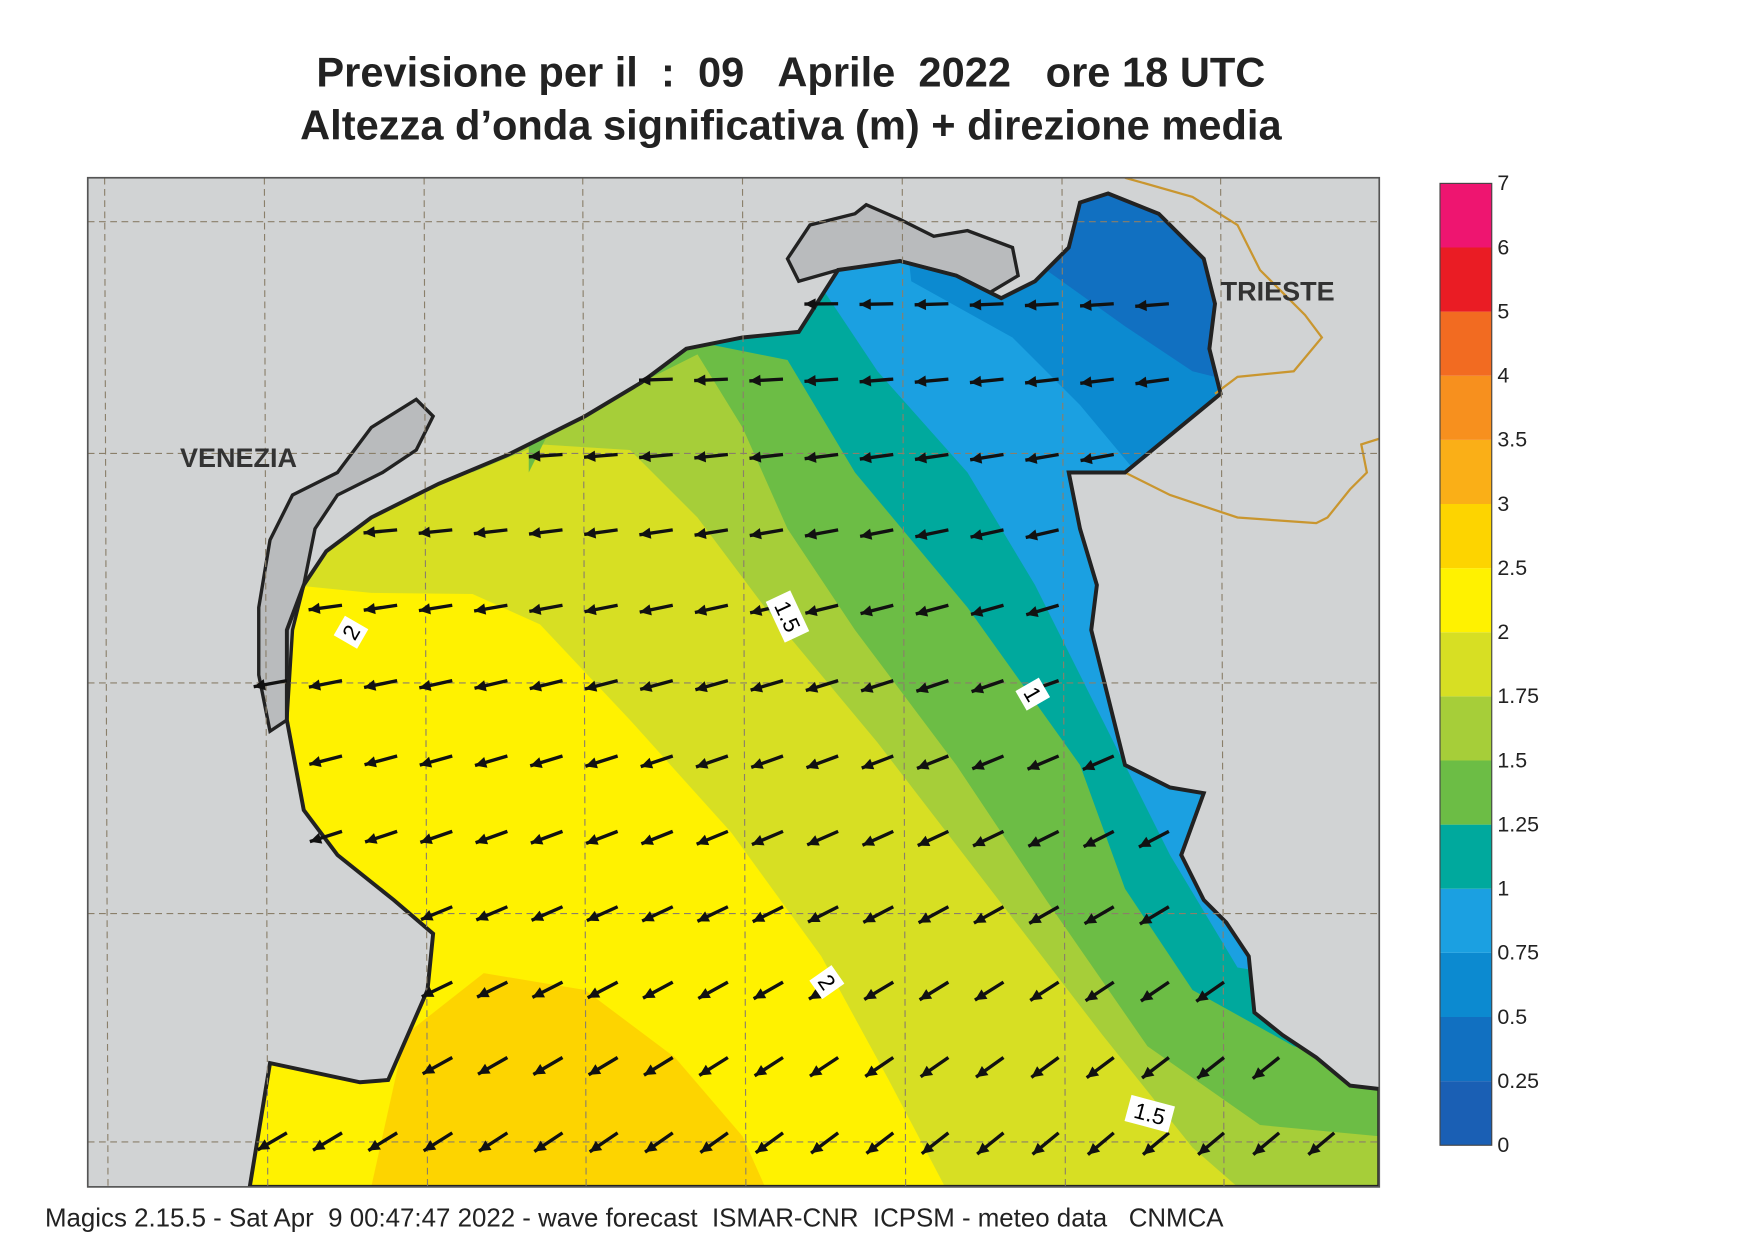  Describe the element at coordinates (787, 616) in the screenshot. I see `contour-label-bg` at that location.